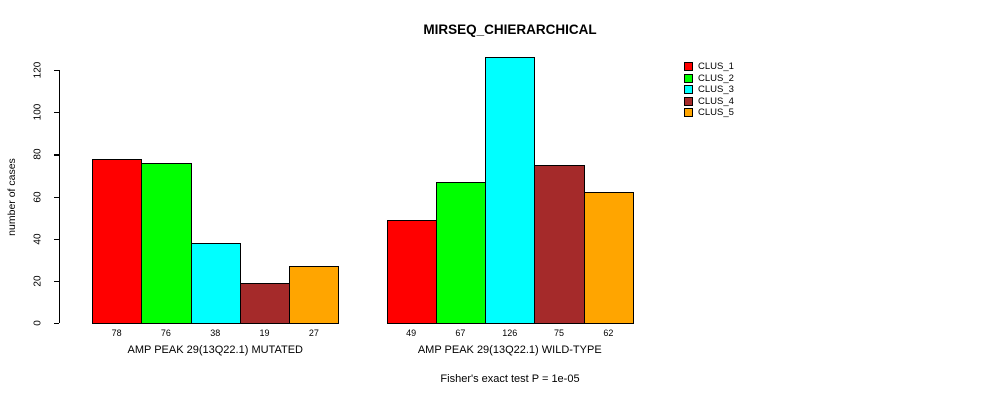 This screenshot has width=990, height=400. Describe the element at coordinates (716, 101) in the screenshot. I see `legend-label: CLUS_4` at that location.